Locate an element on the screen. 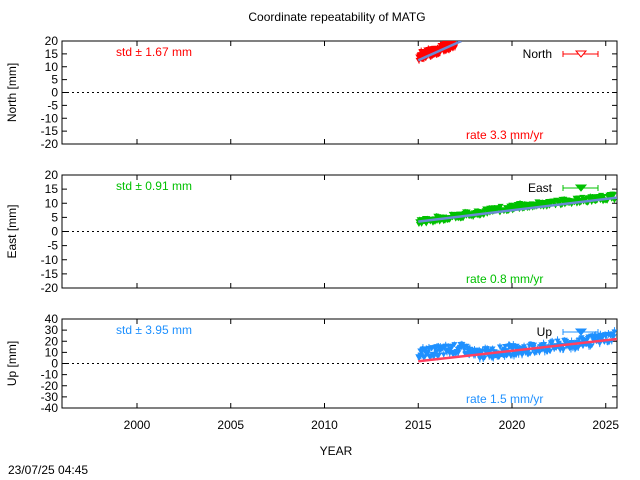  series-north is located at coordinates (438, 52).